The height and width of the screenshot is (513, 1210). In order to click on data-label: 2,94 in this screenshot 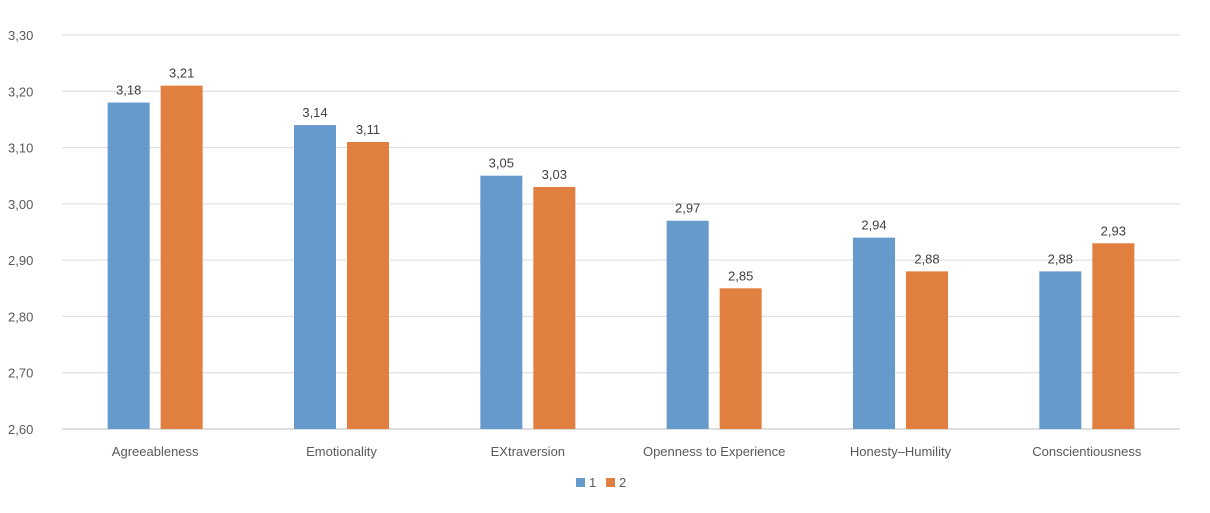, I will do `click(873, 225)`.